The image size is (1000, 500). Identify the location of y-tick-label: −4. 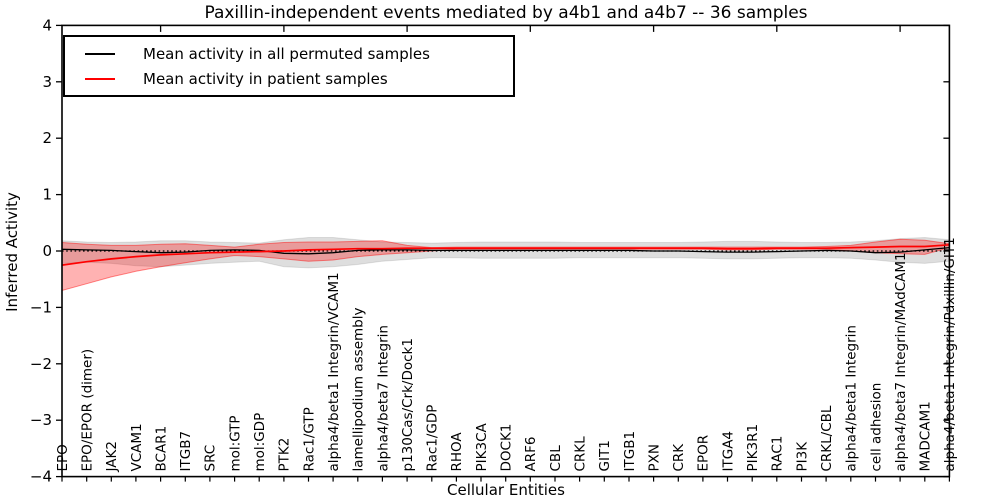
(41, 477).